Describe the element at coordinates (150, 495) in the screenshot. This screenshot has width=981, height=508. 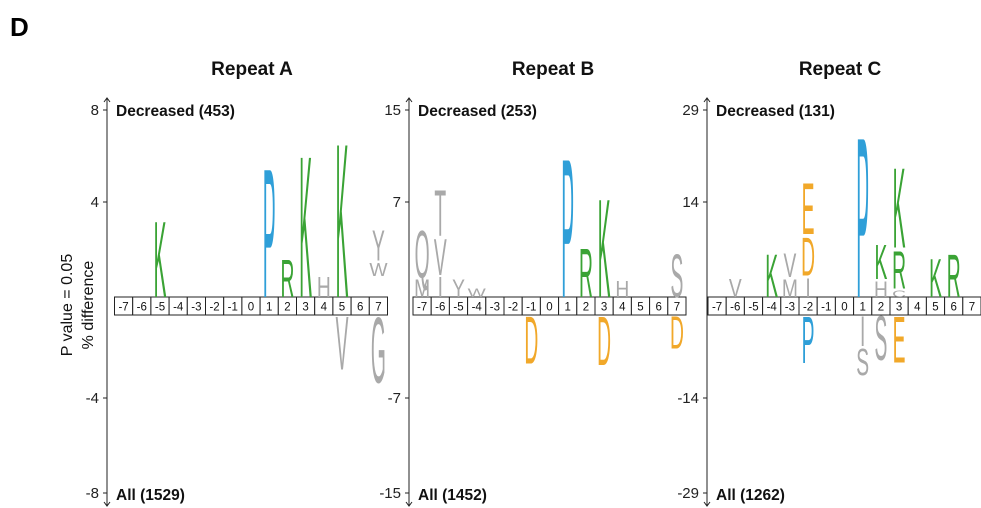
I see `all-caption: All (1529)` at that location.